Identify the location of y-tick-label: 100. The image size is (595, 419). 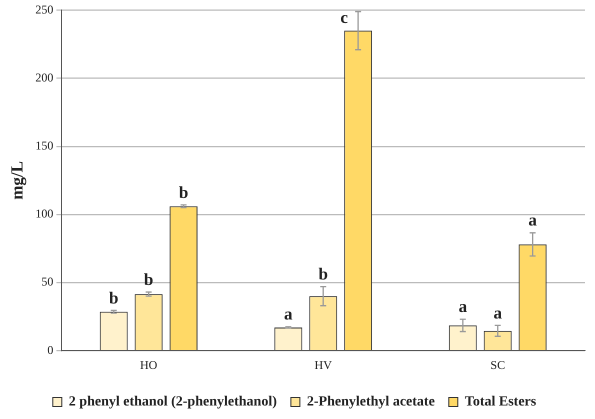
(44, 213).